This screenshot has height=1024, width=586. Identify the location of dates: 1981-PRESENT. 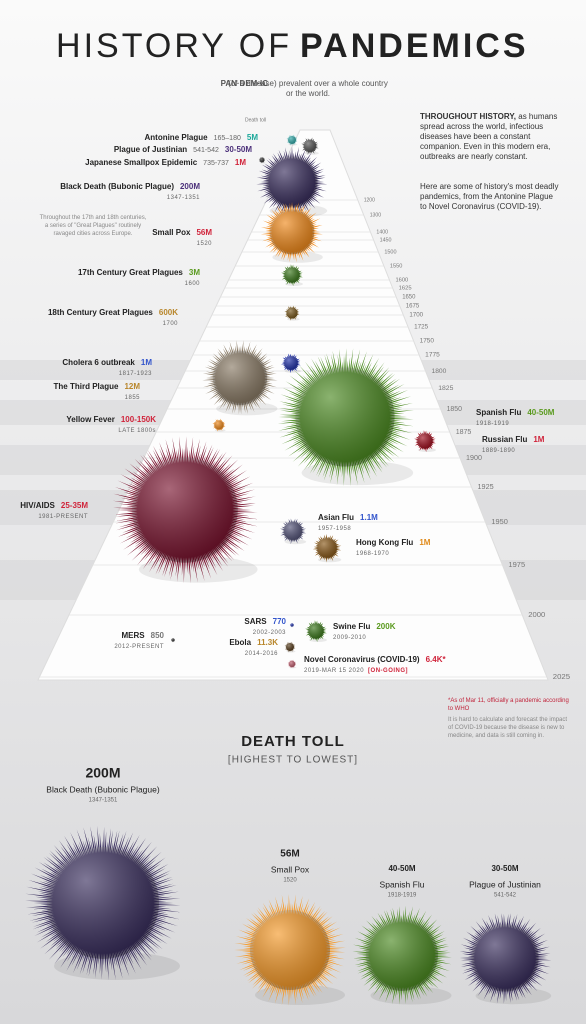
(63, 517).